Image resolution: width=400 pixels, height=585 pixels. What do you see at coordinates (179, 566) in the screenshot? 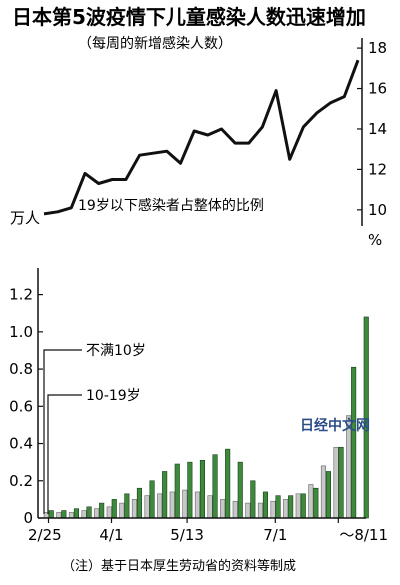
I see `source-note: （注）基于日本厚生劳动省的资料等制成` at bounding box center [179, 566].